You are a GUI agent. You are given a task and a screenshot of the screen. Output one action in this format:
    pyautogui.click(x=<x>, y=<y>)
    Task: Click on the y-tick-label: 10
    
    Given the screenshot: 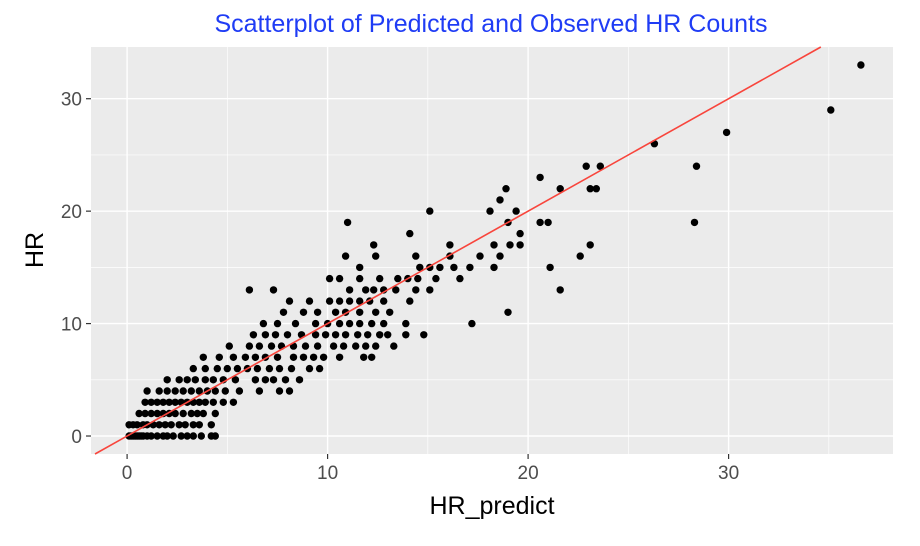 What is the action you would take?
    pyautogui.click(x=71, y=325)
    